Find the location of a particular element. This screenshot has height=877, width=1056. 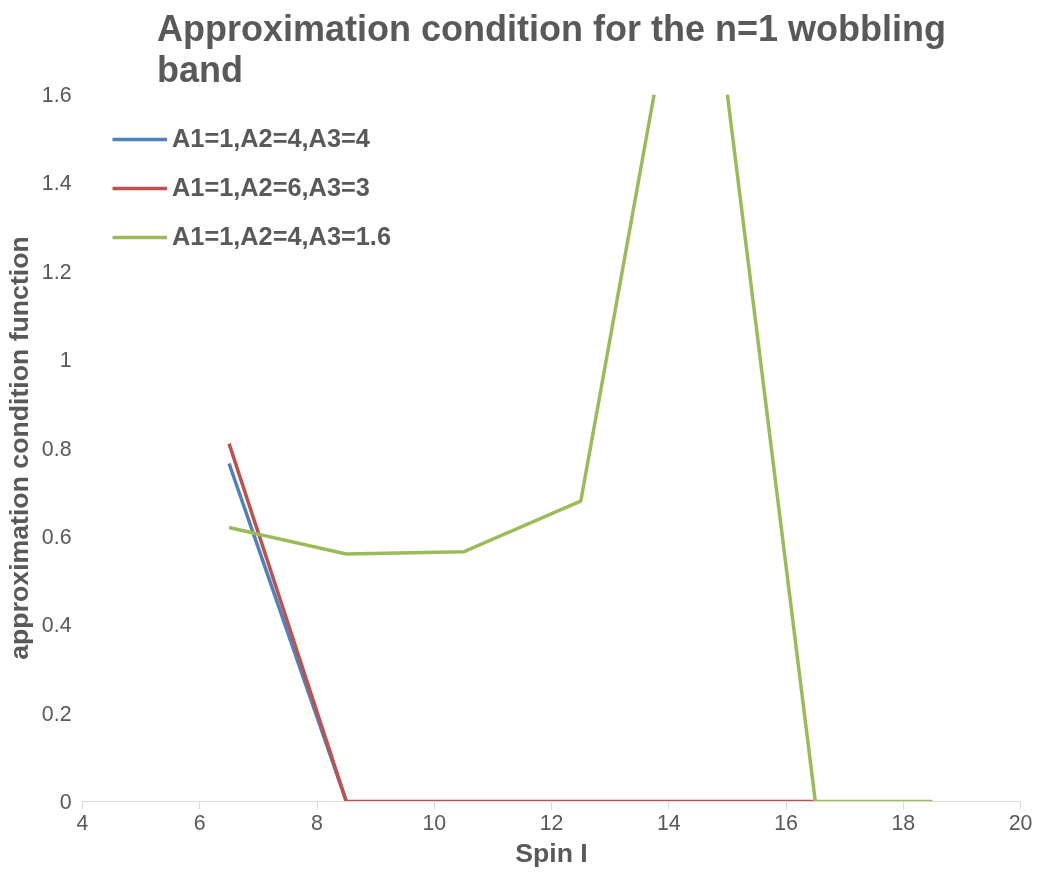

x-tick-label: 12 is located at coordinates (551, 822).